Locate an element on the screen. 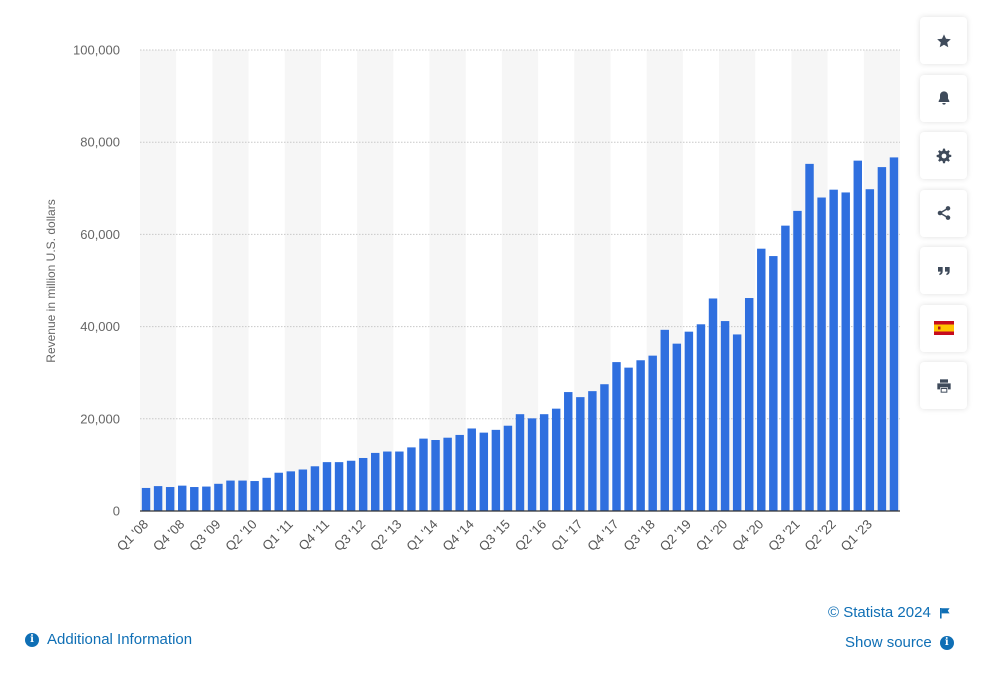 Image resolution: width=982 pixels, height=681 pixels. notification-button is located at coordinates (943, 98).